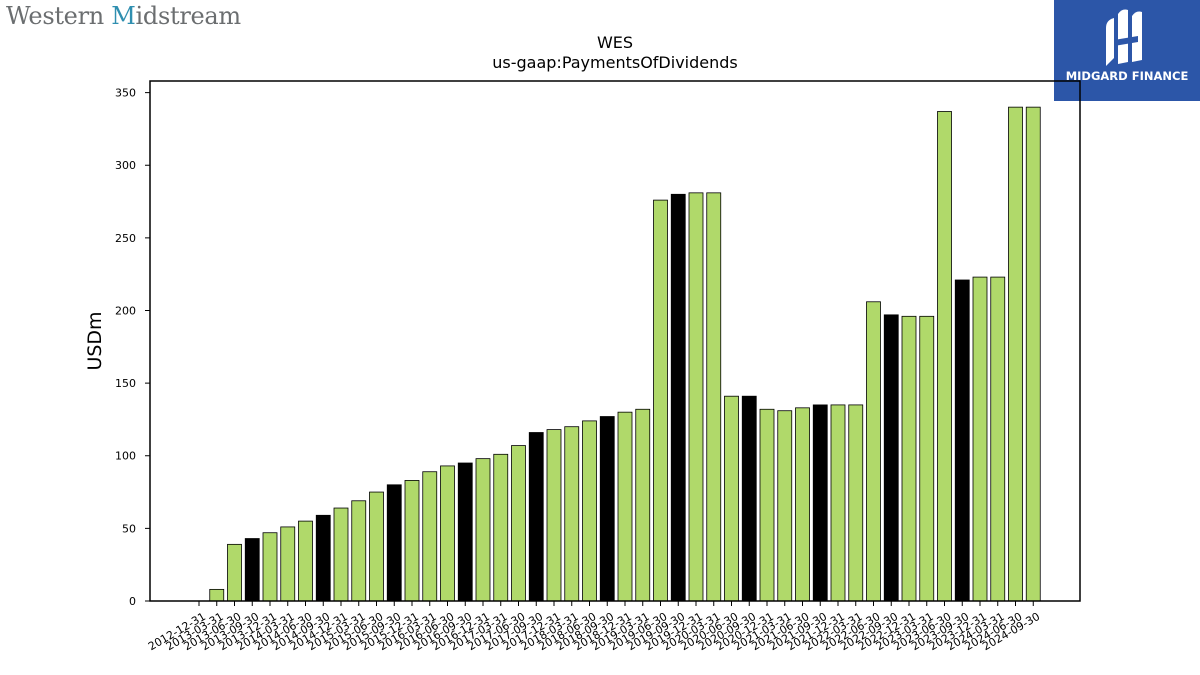 Image resolution: width=1200 pixels, height=675 pixels. Describe the element at coordinates (125, 238) in the screenshot. I see `y-tick-label: 250` at that location.